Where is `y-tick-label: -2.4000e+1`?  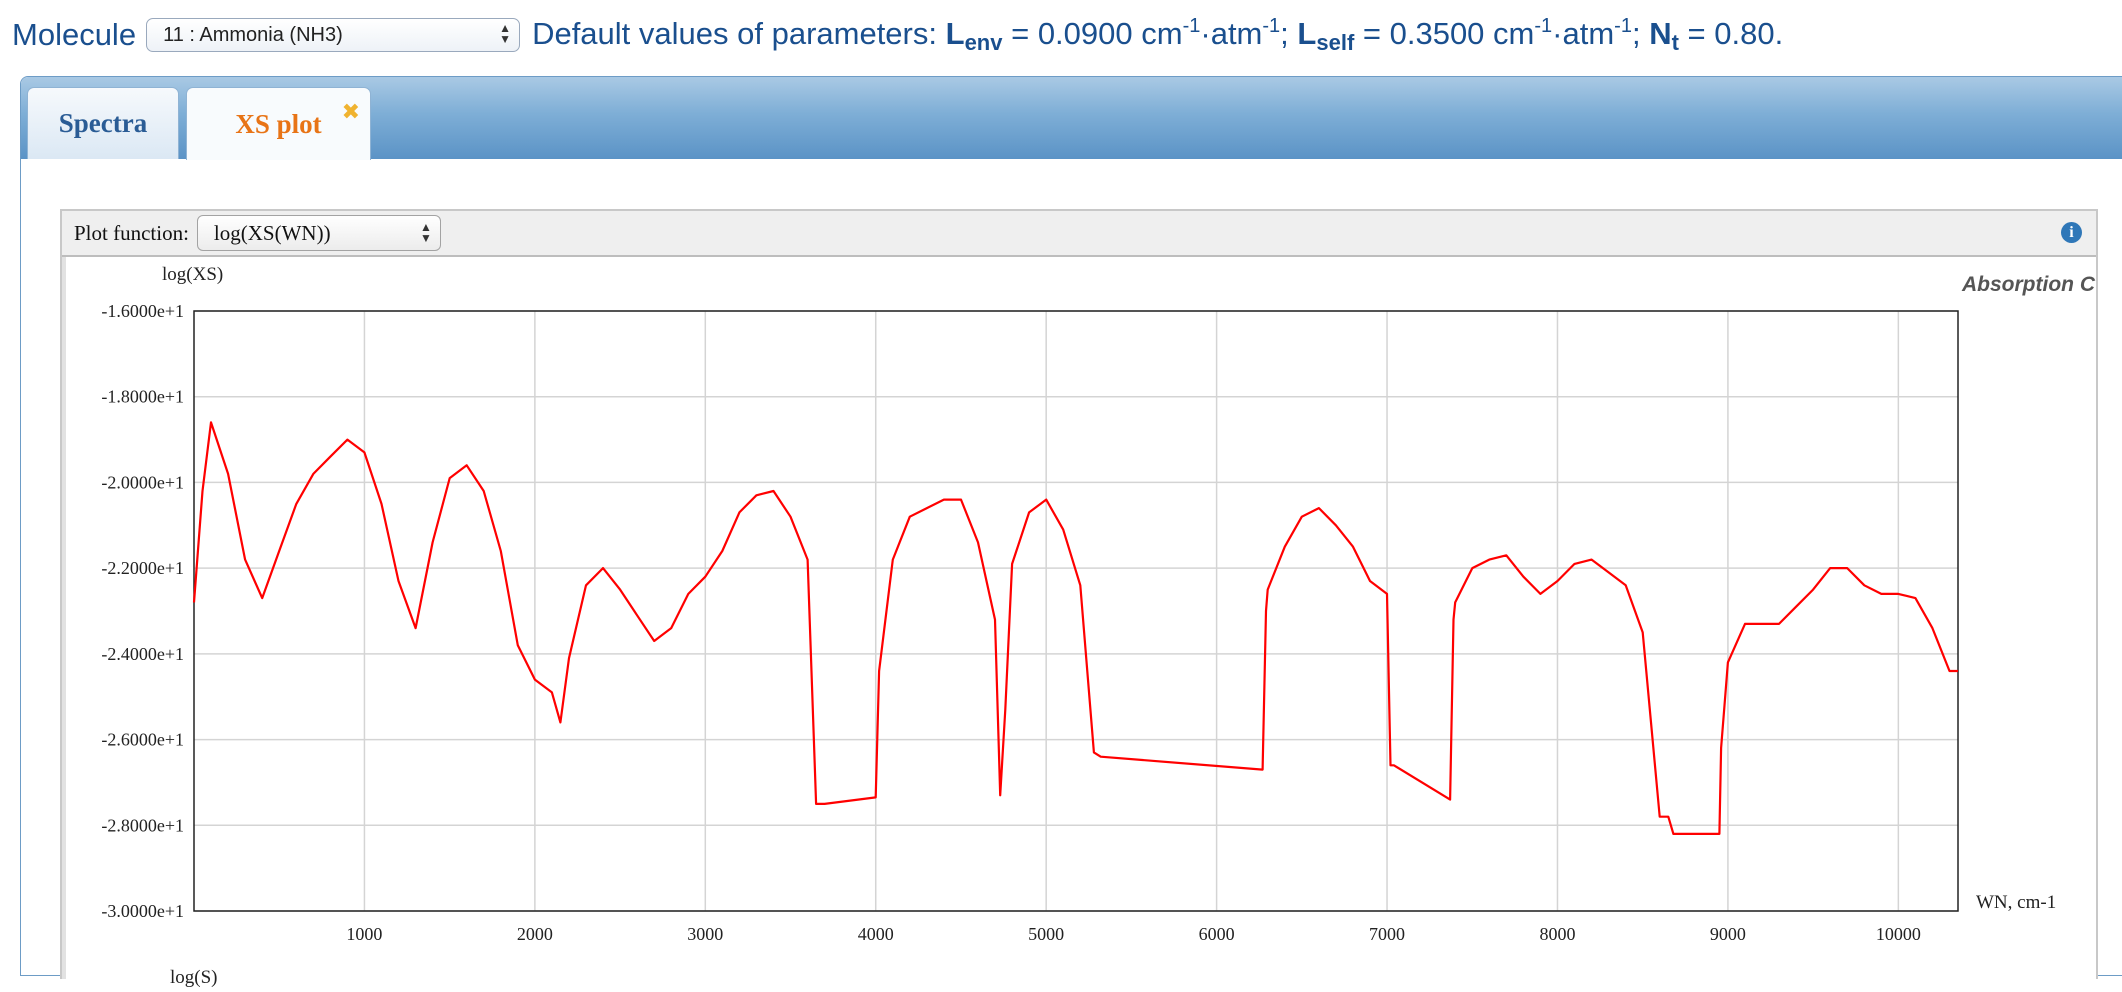
y-tick-label: -2.4000e+1 is located at coordinates (142, 654).